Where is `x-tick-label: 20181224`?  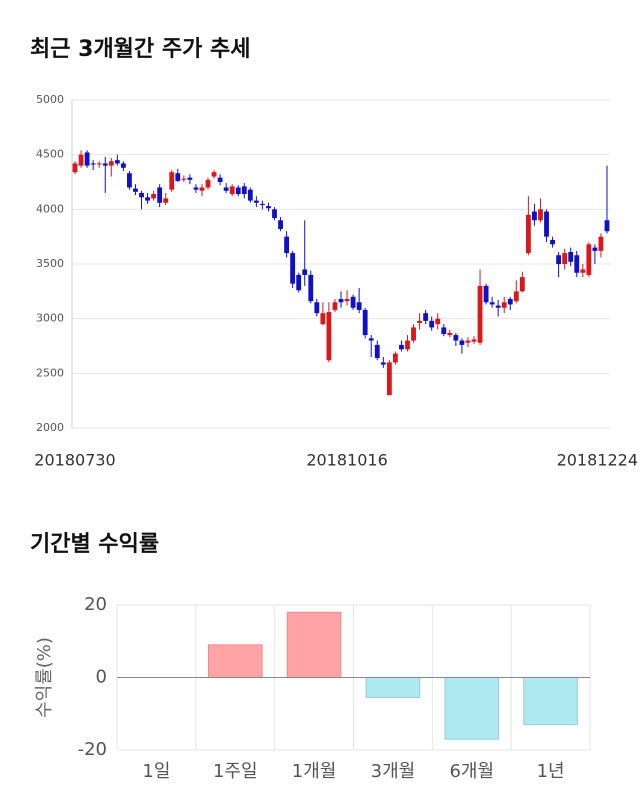
x-tick-label: 20181224 is located at coordinates (597, 460).